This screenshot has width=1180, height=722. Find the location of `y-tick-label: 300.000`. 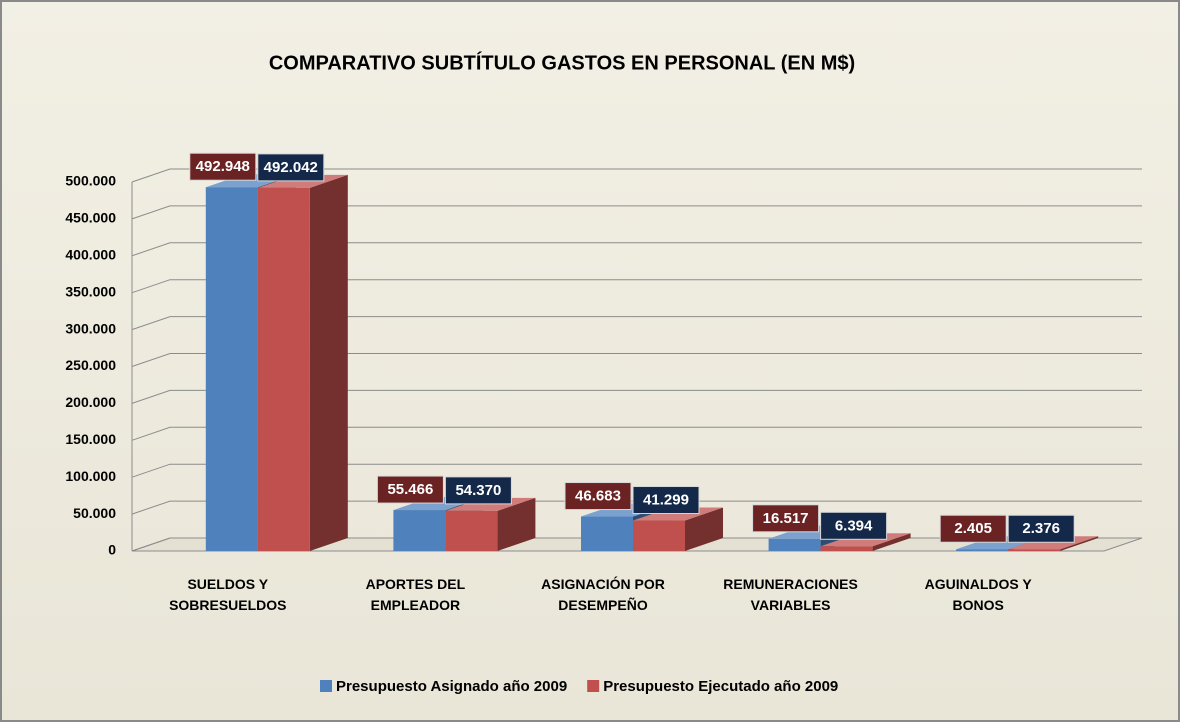

y-tick-label: 300.000 is located at coordinates (90, 328).